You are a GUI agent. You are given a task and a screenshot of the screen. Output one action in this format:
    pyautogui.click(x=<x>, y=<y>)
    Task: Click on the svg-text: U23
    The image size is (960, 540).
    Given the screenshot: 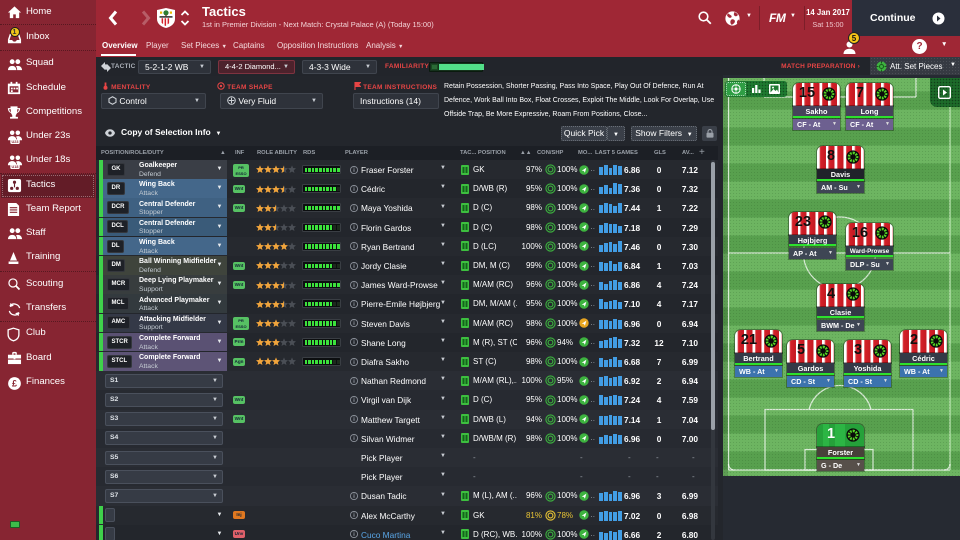 What is the action you would take?
    pyautogui.click(x=14, y=142)
    